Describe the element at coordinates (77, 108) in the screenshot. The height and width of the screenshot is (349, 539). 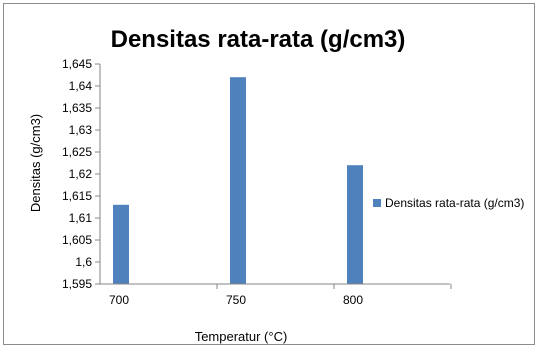
I see `y-tick-label: 1,635` at that location.